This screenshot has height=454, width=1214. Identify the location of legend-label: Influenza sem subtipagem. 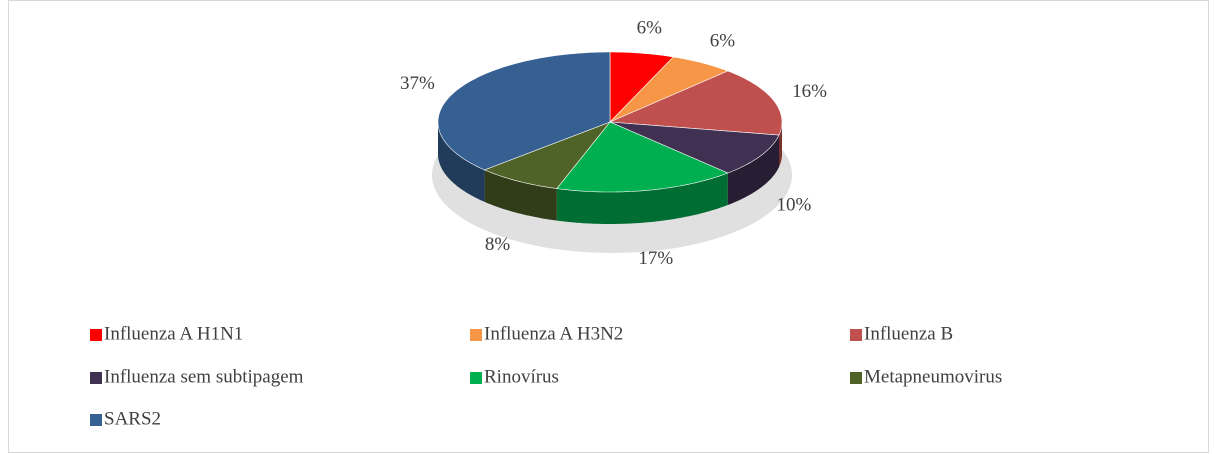
(204, 376).